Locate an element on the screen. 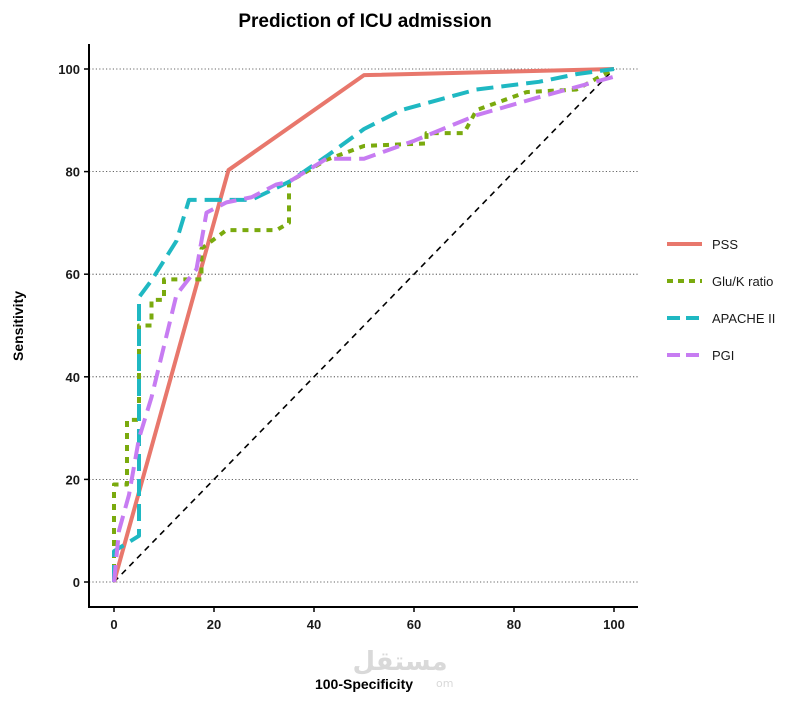  x-tick-label-0: 0 is located at coordinates (113, 624).